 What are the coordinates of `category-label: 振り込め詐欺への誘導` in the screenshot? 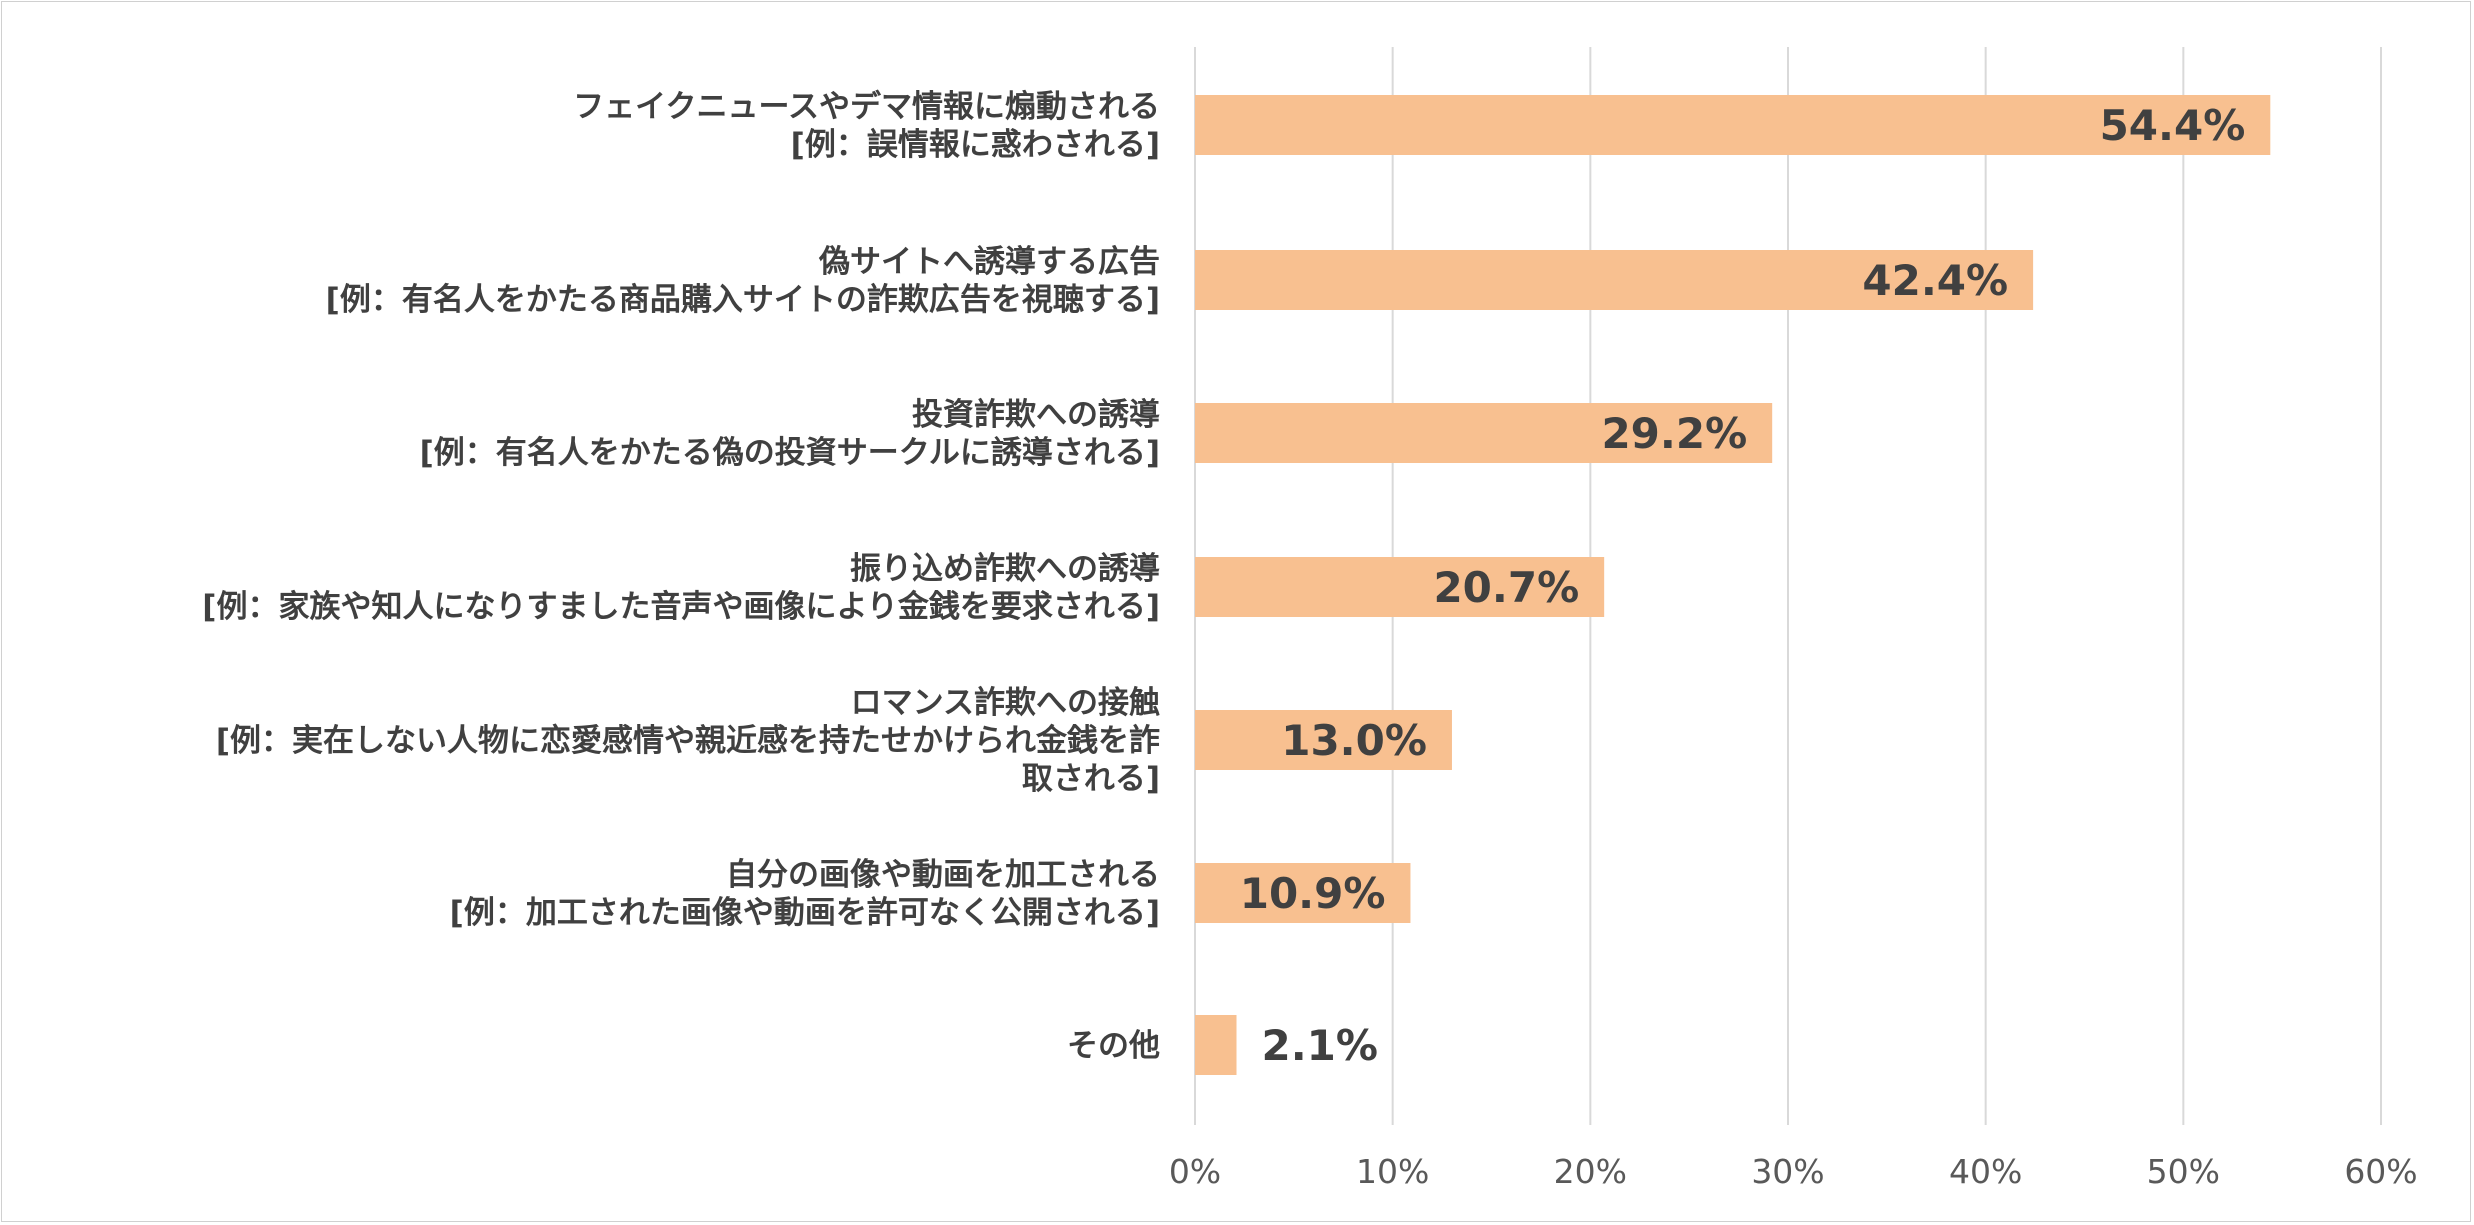 It's located at (1005, 569).